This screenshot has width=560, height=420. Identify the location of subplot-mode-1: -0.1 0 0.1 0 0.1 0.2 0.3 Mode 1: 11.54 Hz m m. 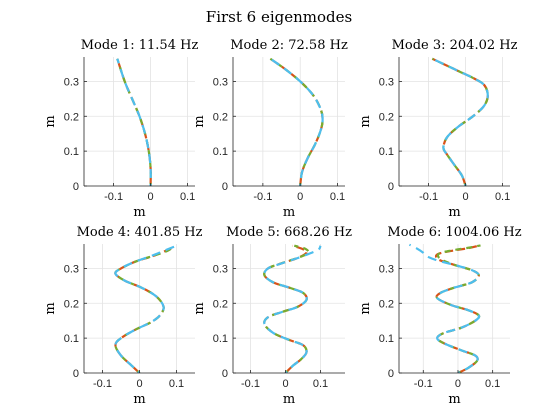
(120, 129).